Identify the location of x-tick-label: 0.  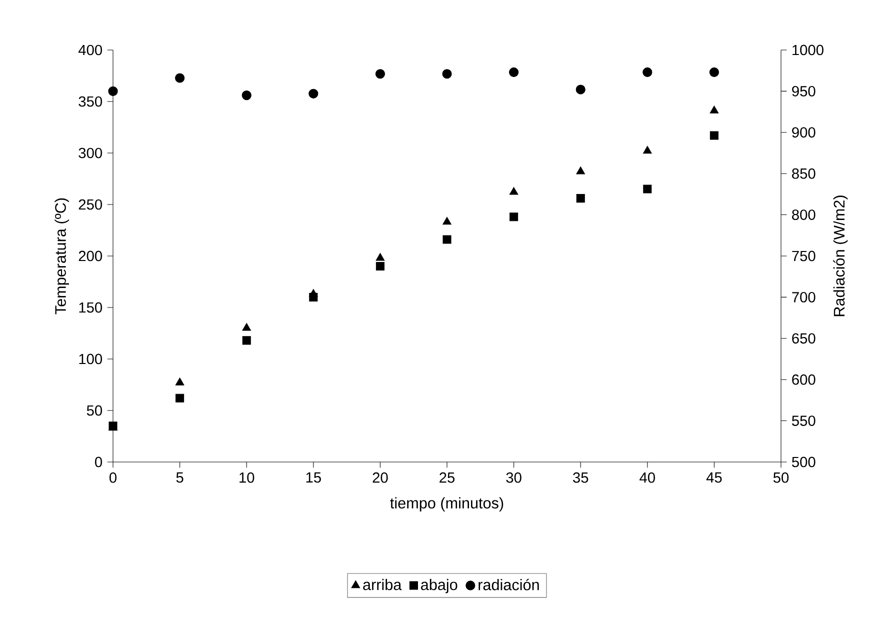
(112, 477).